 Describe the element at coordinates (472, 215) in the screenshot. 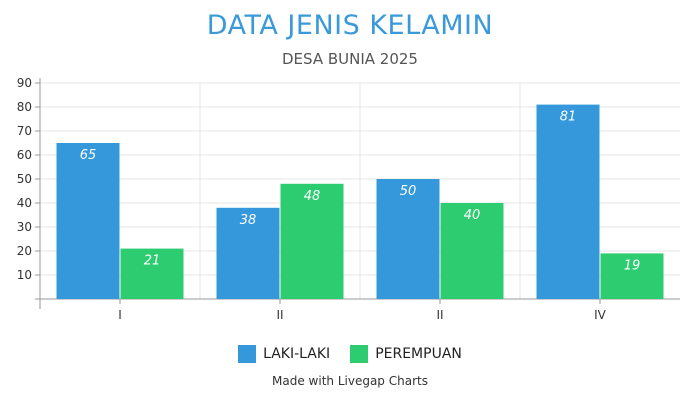

I see `data-label: 40` at that location.